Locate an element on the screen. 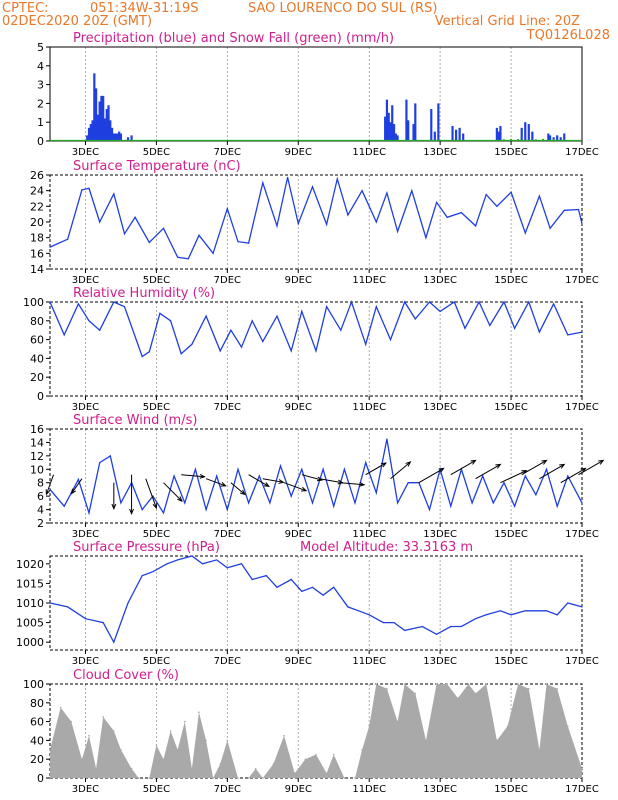 Image resolution: width=618 pixels, height=800 pixels. x-tick-label: 9DEC is located at coordinates (298, 789).